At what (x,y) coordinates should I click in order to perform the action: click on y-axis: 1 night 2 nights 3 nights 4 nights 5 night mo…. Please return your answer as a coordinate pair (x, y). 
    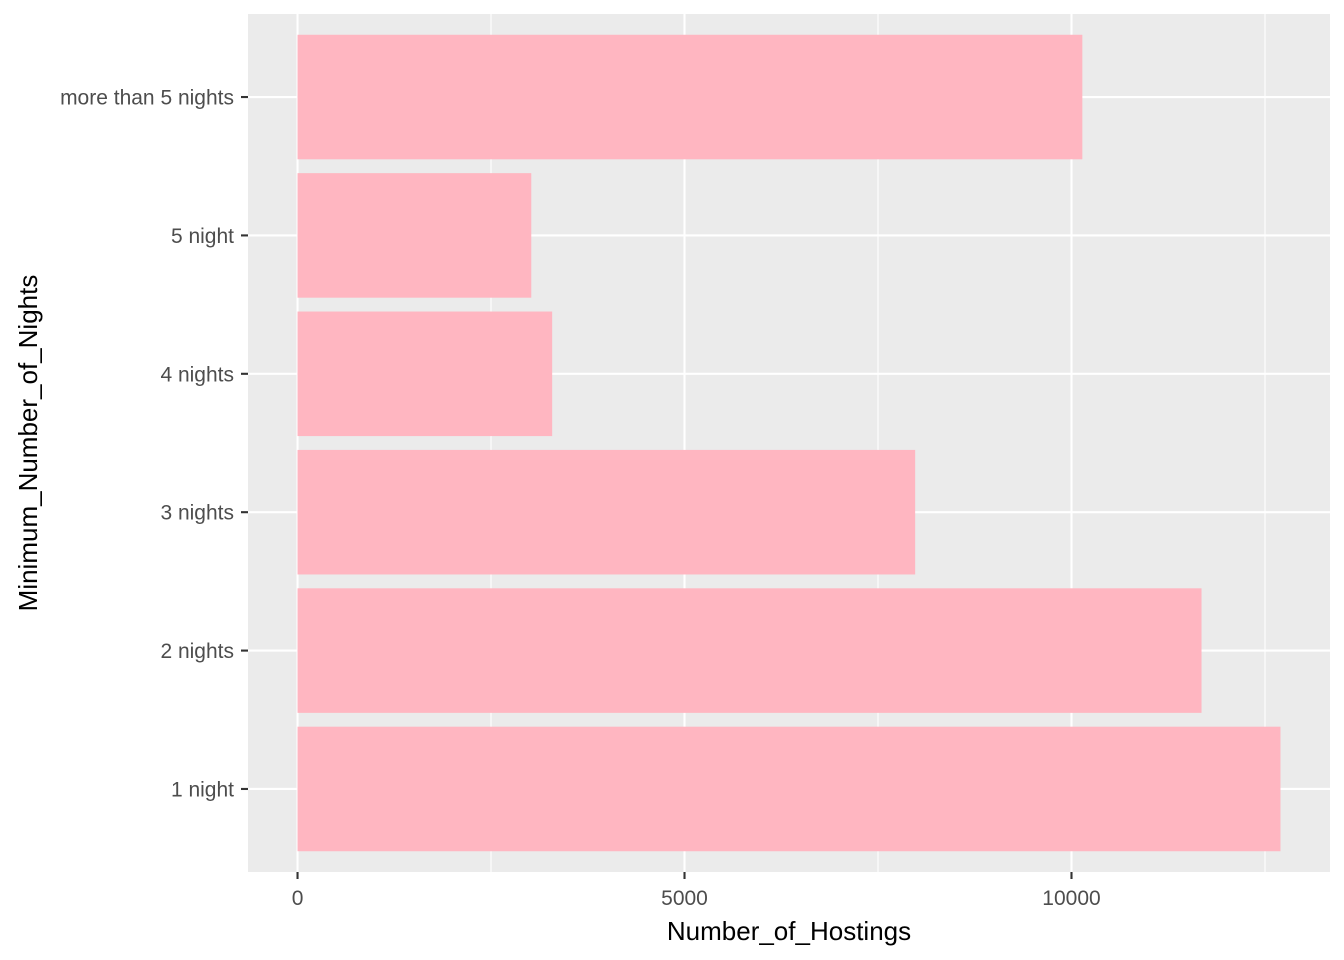
    Looking at the image, I should click on (154, 444).